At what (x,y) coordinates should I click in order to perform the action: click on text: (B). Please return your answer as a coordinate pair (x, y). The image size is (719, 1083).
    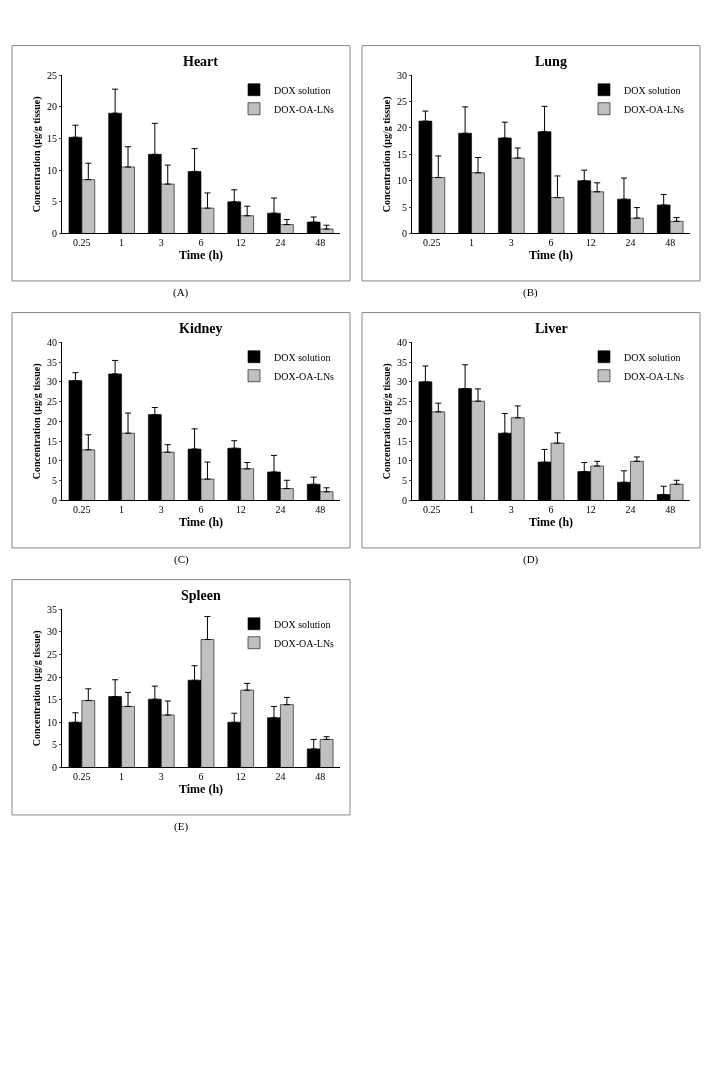
    Looking at the image, I should click on (530, 292).